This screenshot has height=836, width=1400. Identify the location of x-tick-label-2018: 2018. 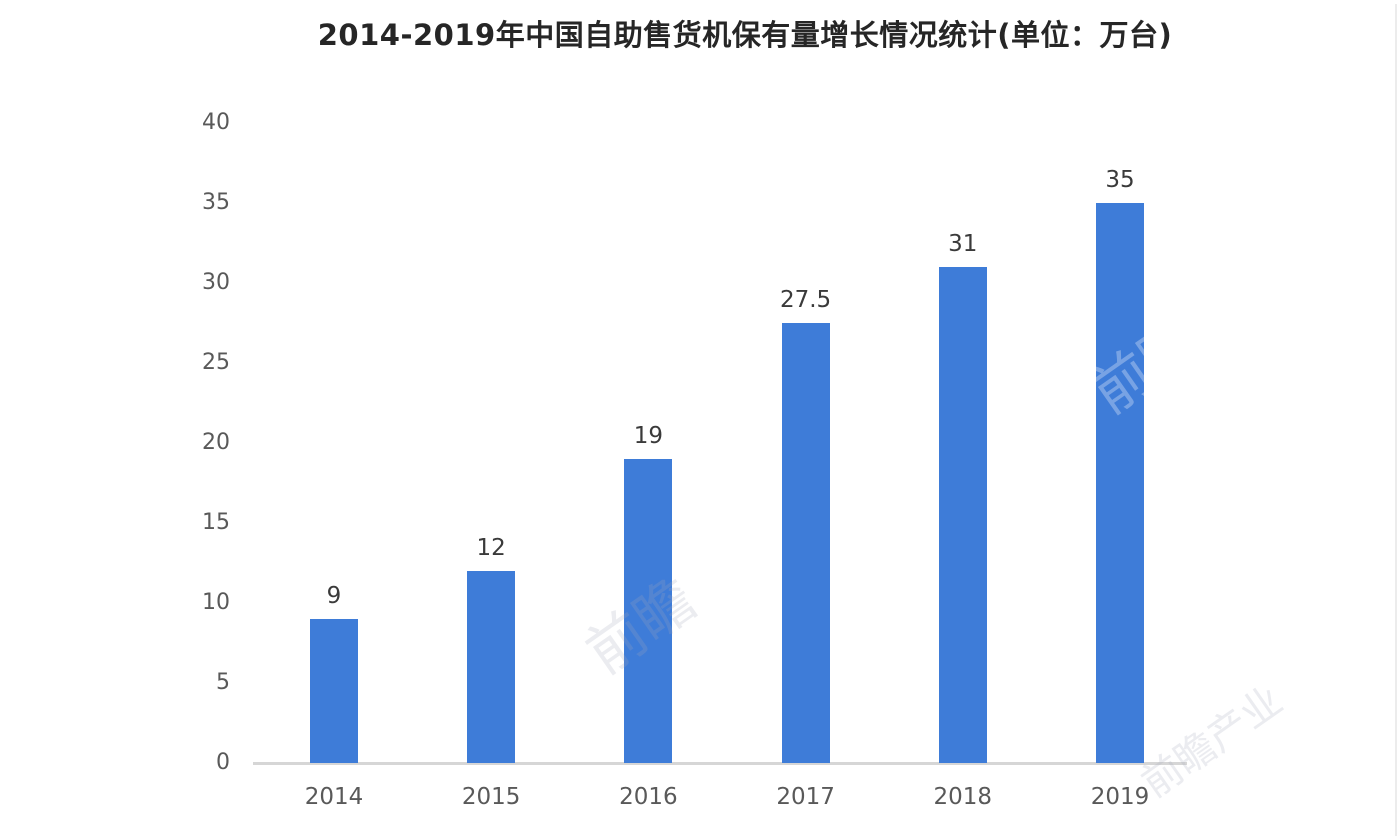
(963, 797).